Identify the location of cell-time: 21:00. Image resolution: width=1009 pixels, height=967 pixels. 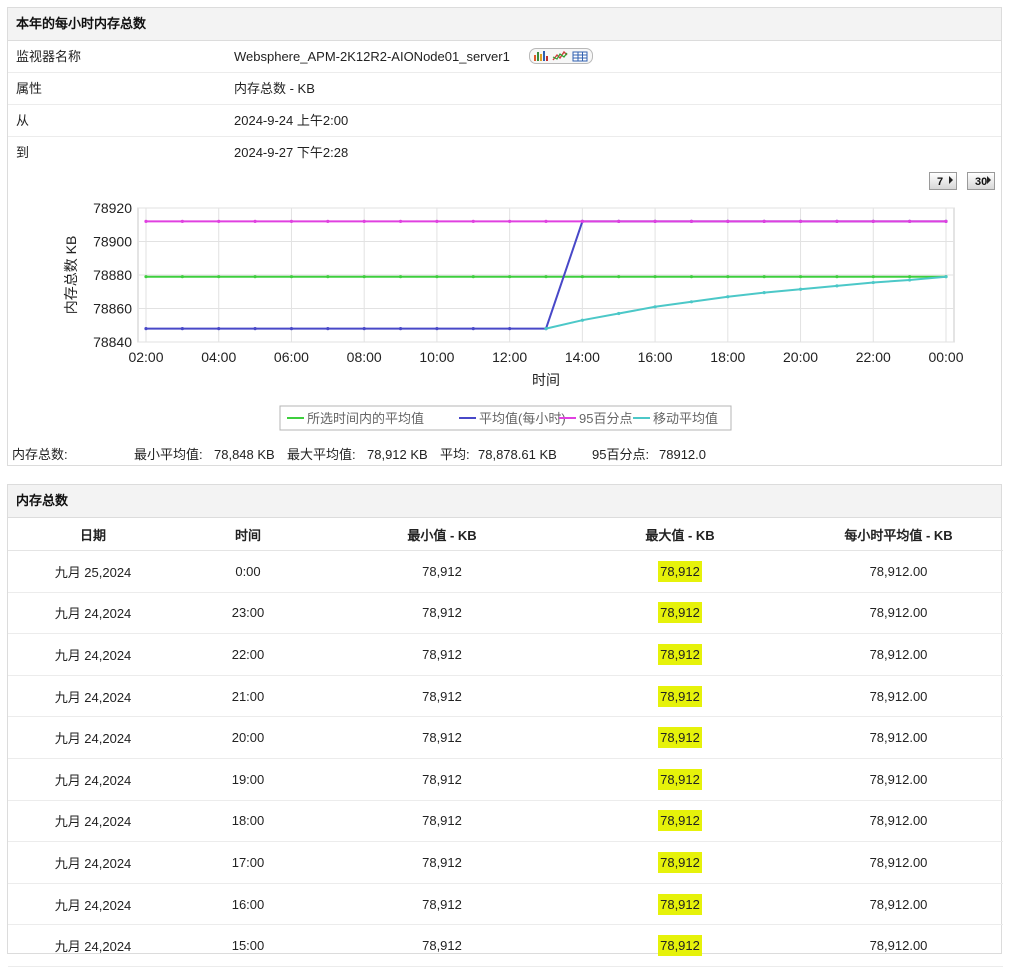
(248, 696).